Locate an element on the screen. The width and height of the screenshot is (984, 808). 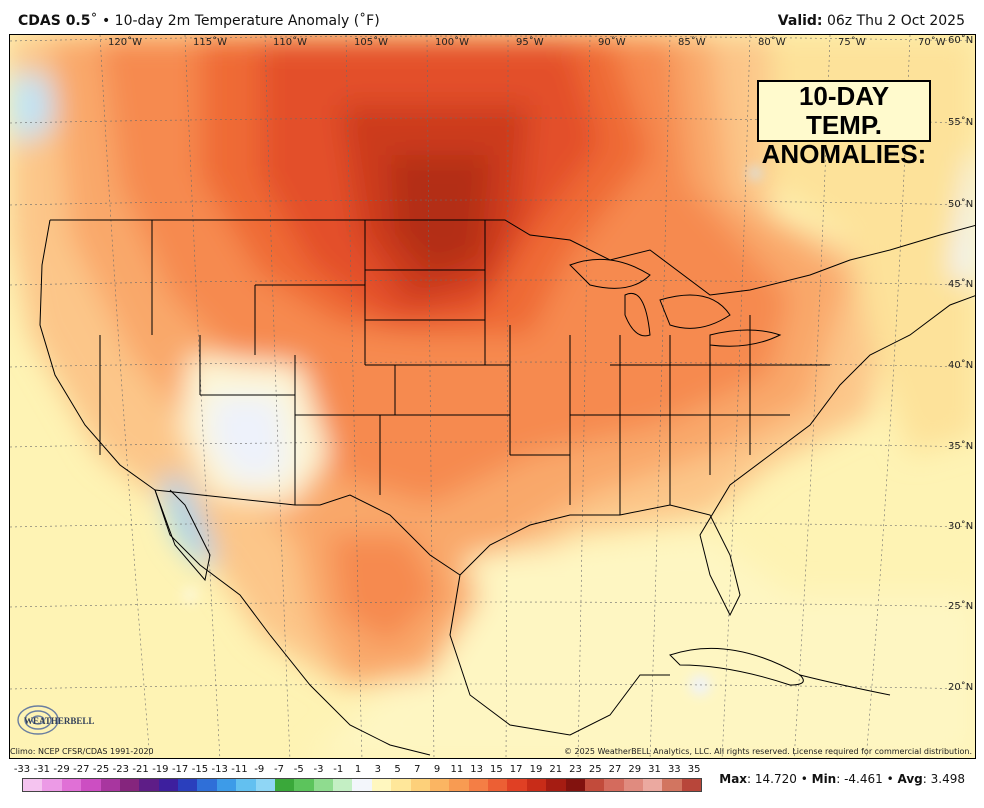
latitude-label: 35˚N is located at coordinates (960, 446).